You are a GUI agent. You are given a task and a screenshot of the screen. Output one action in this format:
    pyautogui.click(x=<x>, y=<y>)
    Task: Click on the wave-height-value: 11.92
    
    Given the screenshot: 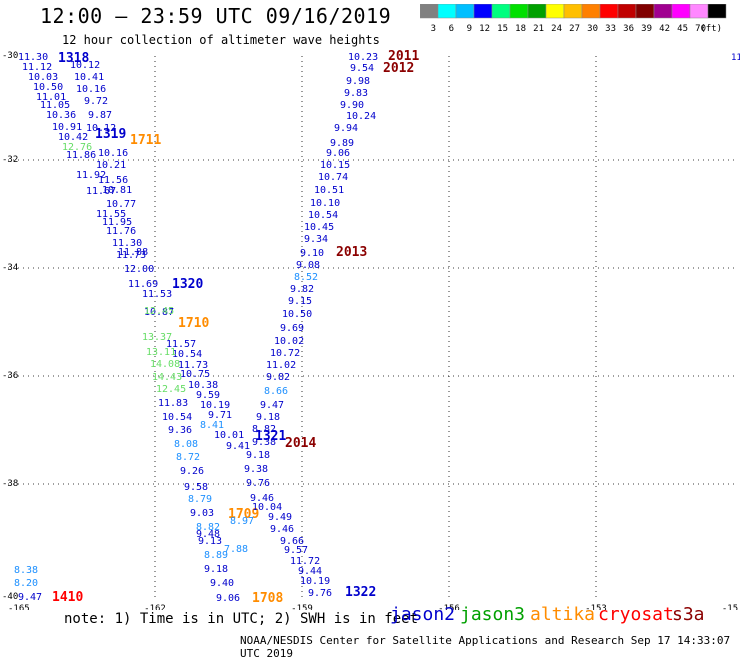 What is the action you would take?
    pyautogui.click(x=91, y=175)
    